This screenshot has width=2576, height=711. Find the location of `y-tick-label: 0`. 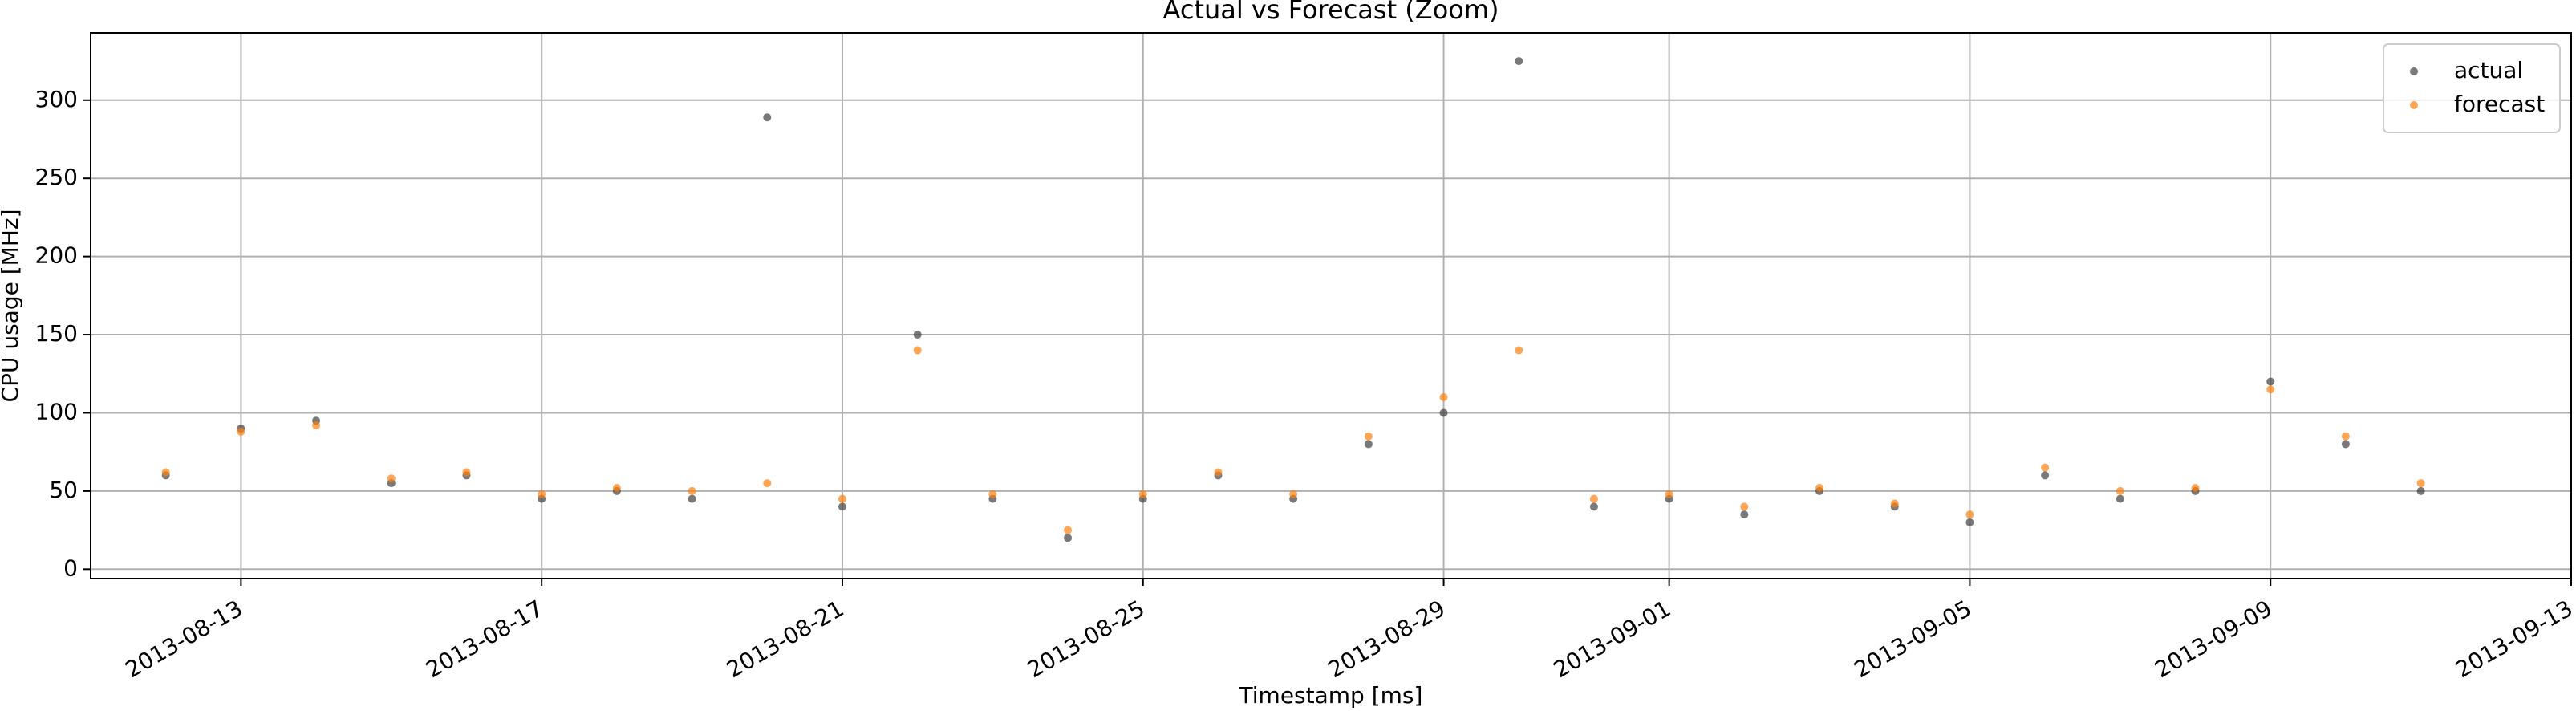

y-tick-label: 0 is located at coordinates (70, 568).